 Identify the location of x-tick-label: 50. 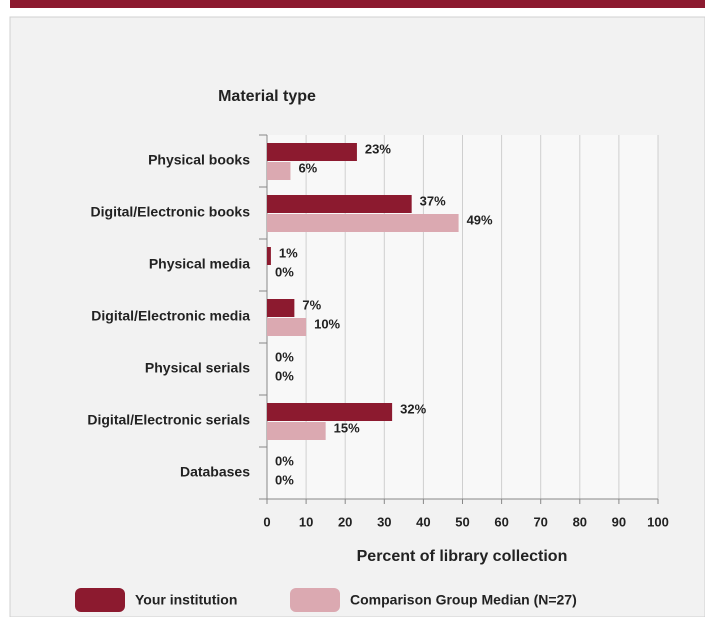
(462, 521).